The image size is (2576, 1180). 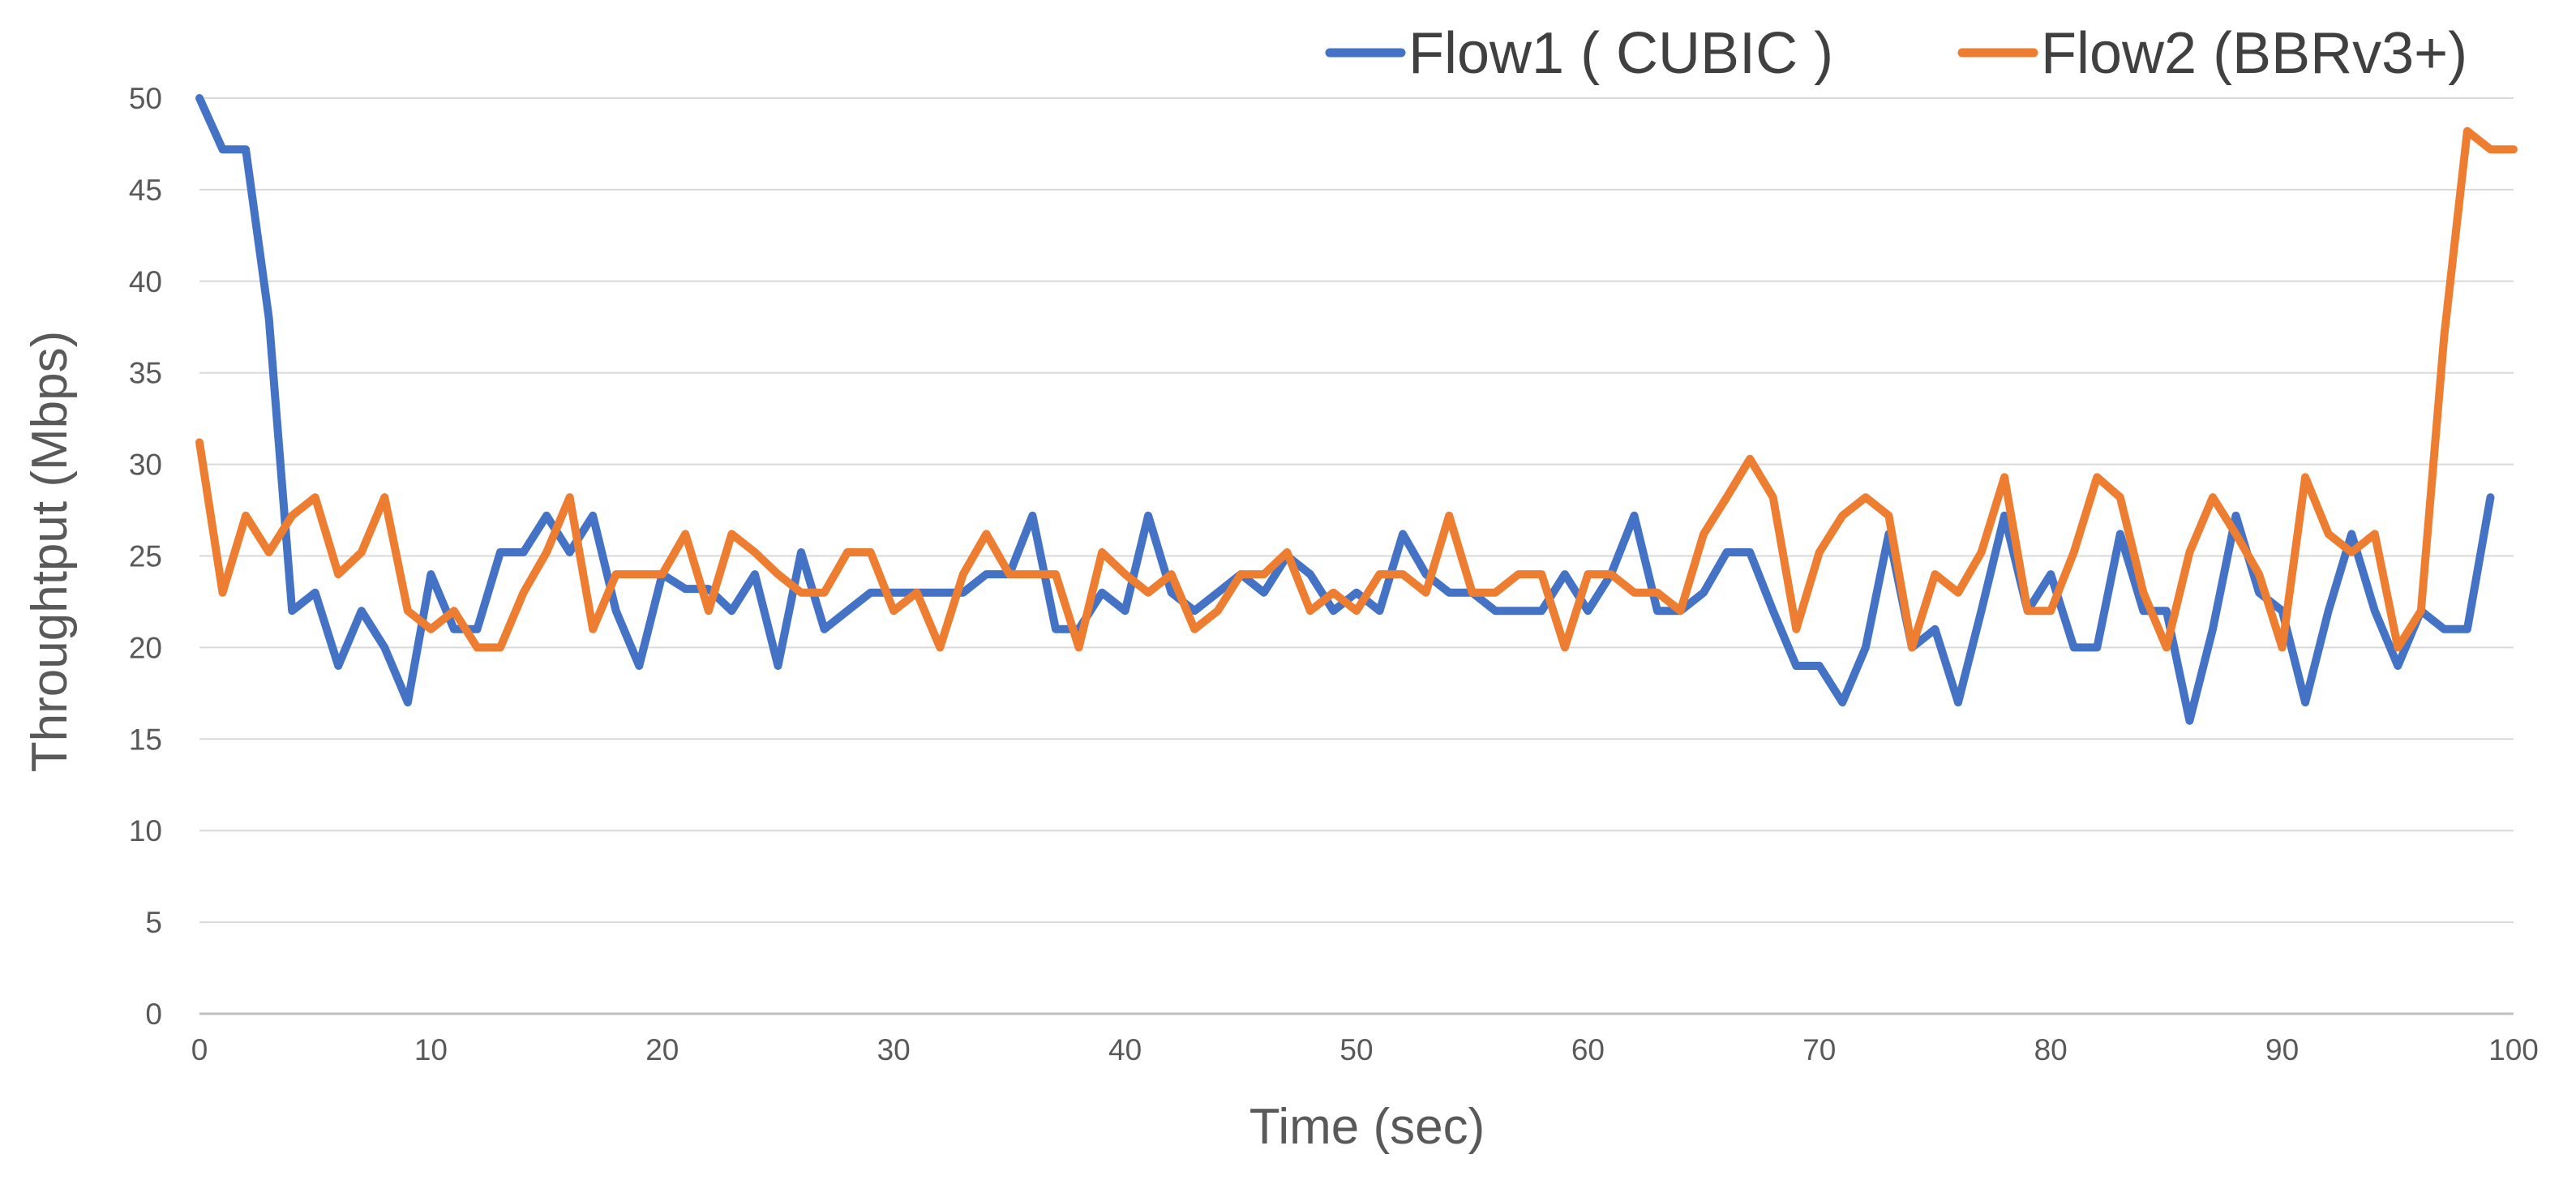 I want to click on y-axis-title: Throughtput (Mbps), so click(x=50, y=551).